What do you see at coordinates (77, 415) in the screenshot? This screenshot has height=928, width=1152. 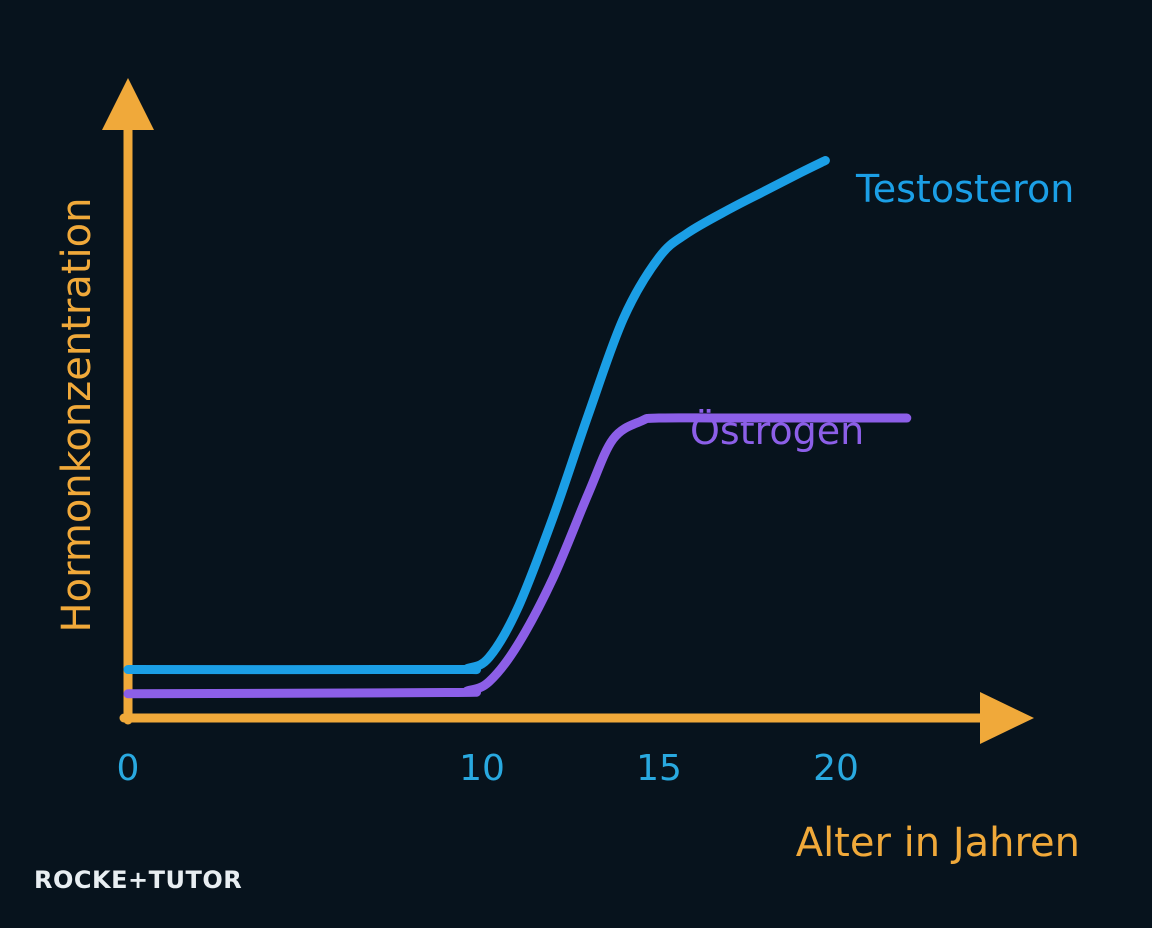 I see `y-axis-label: Hormonkonzentration` at bounding box center [77, 415].